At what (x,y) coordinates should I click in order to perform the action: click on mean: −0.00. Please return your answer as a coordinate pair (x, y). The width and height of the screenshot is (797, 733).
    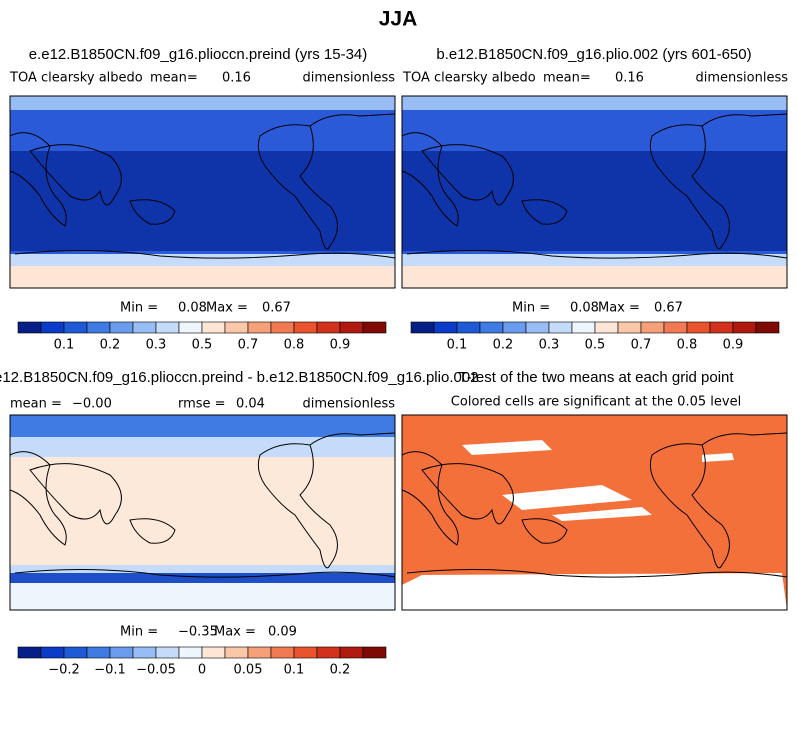
    Looking at the image, I should click on (92, 404).